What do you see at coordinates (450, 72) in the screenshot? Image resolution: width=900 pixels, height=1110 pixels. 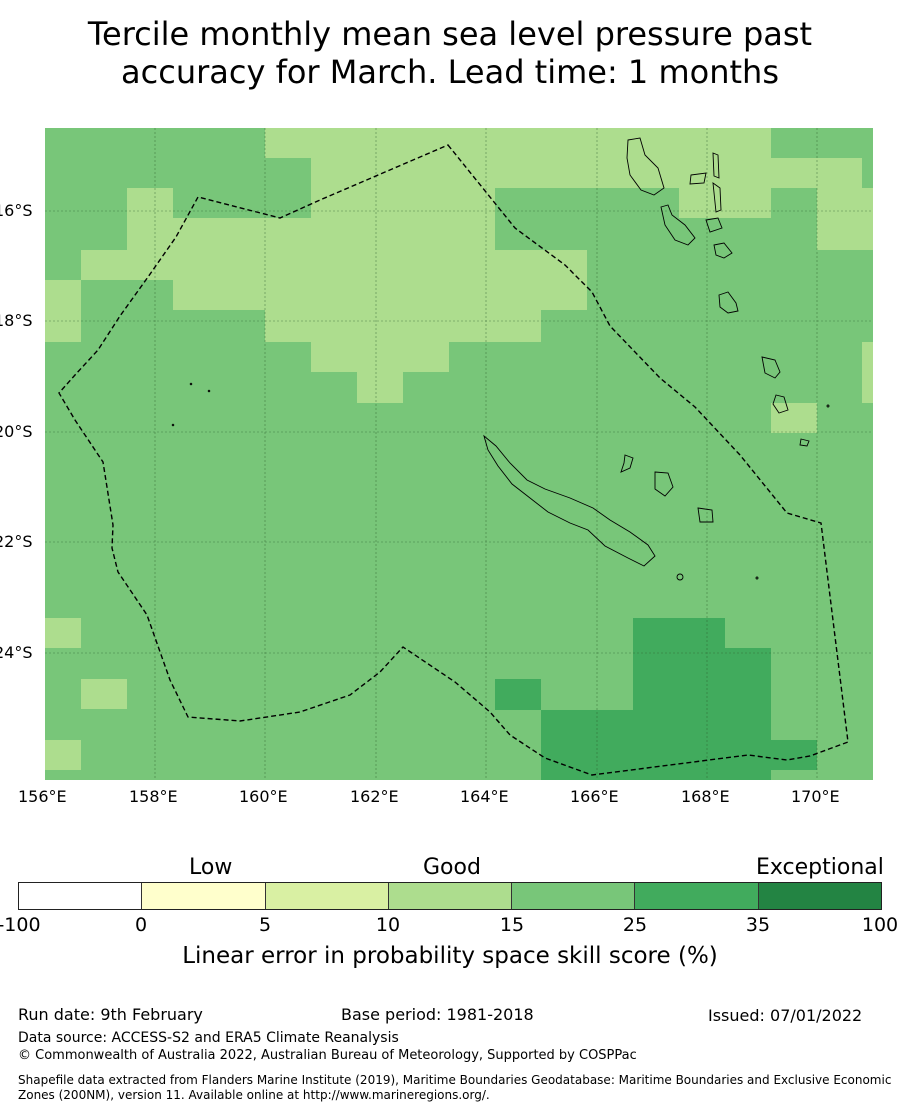 I see `map-title-line-2: accuracy for March. Lead time: 1 months` at bounding box center [450, 72].